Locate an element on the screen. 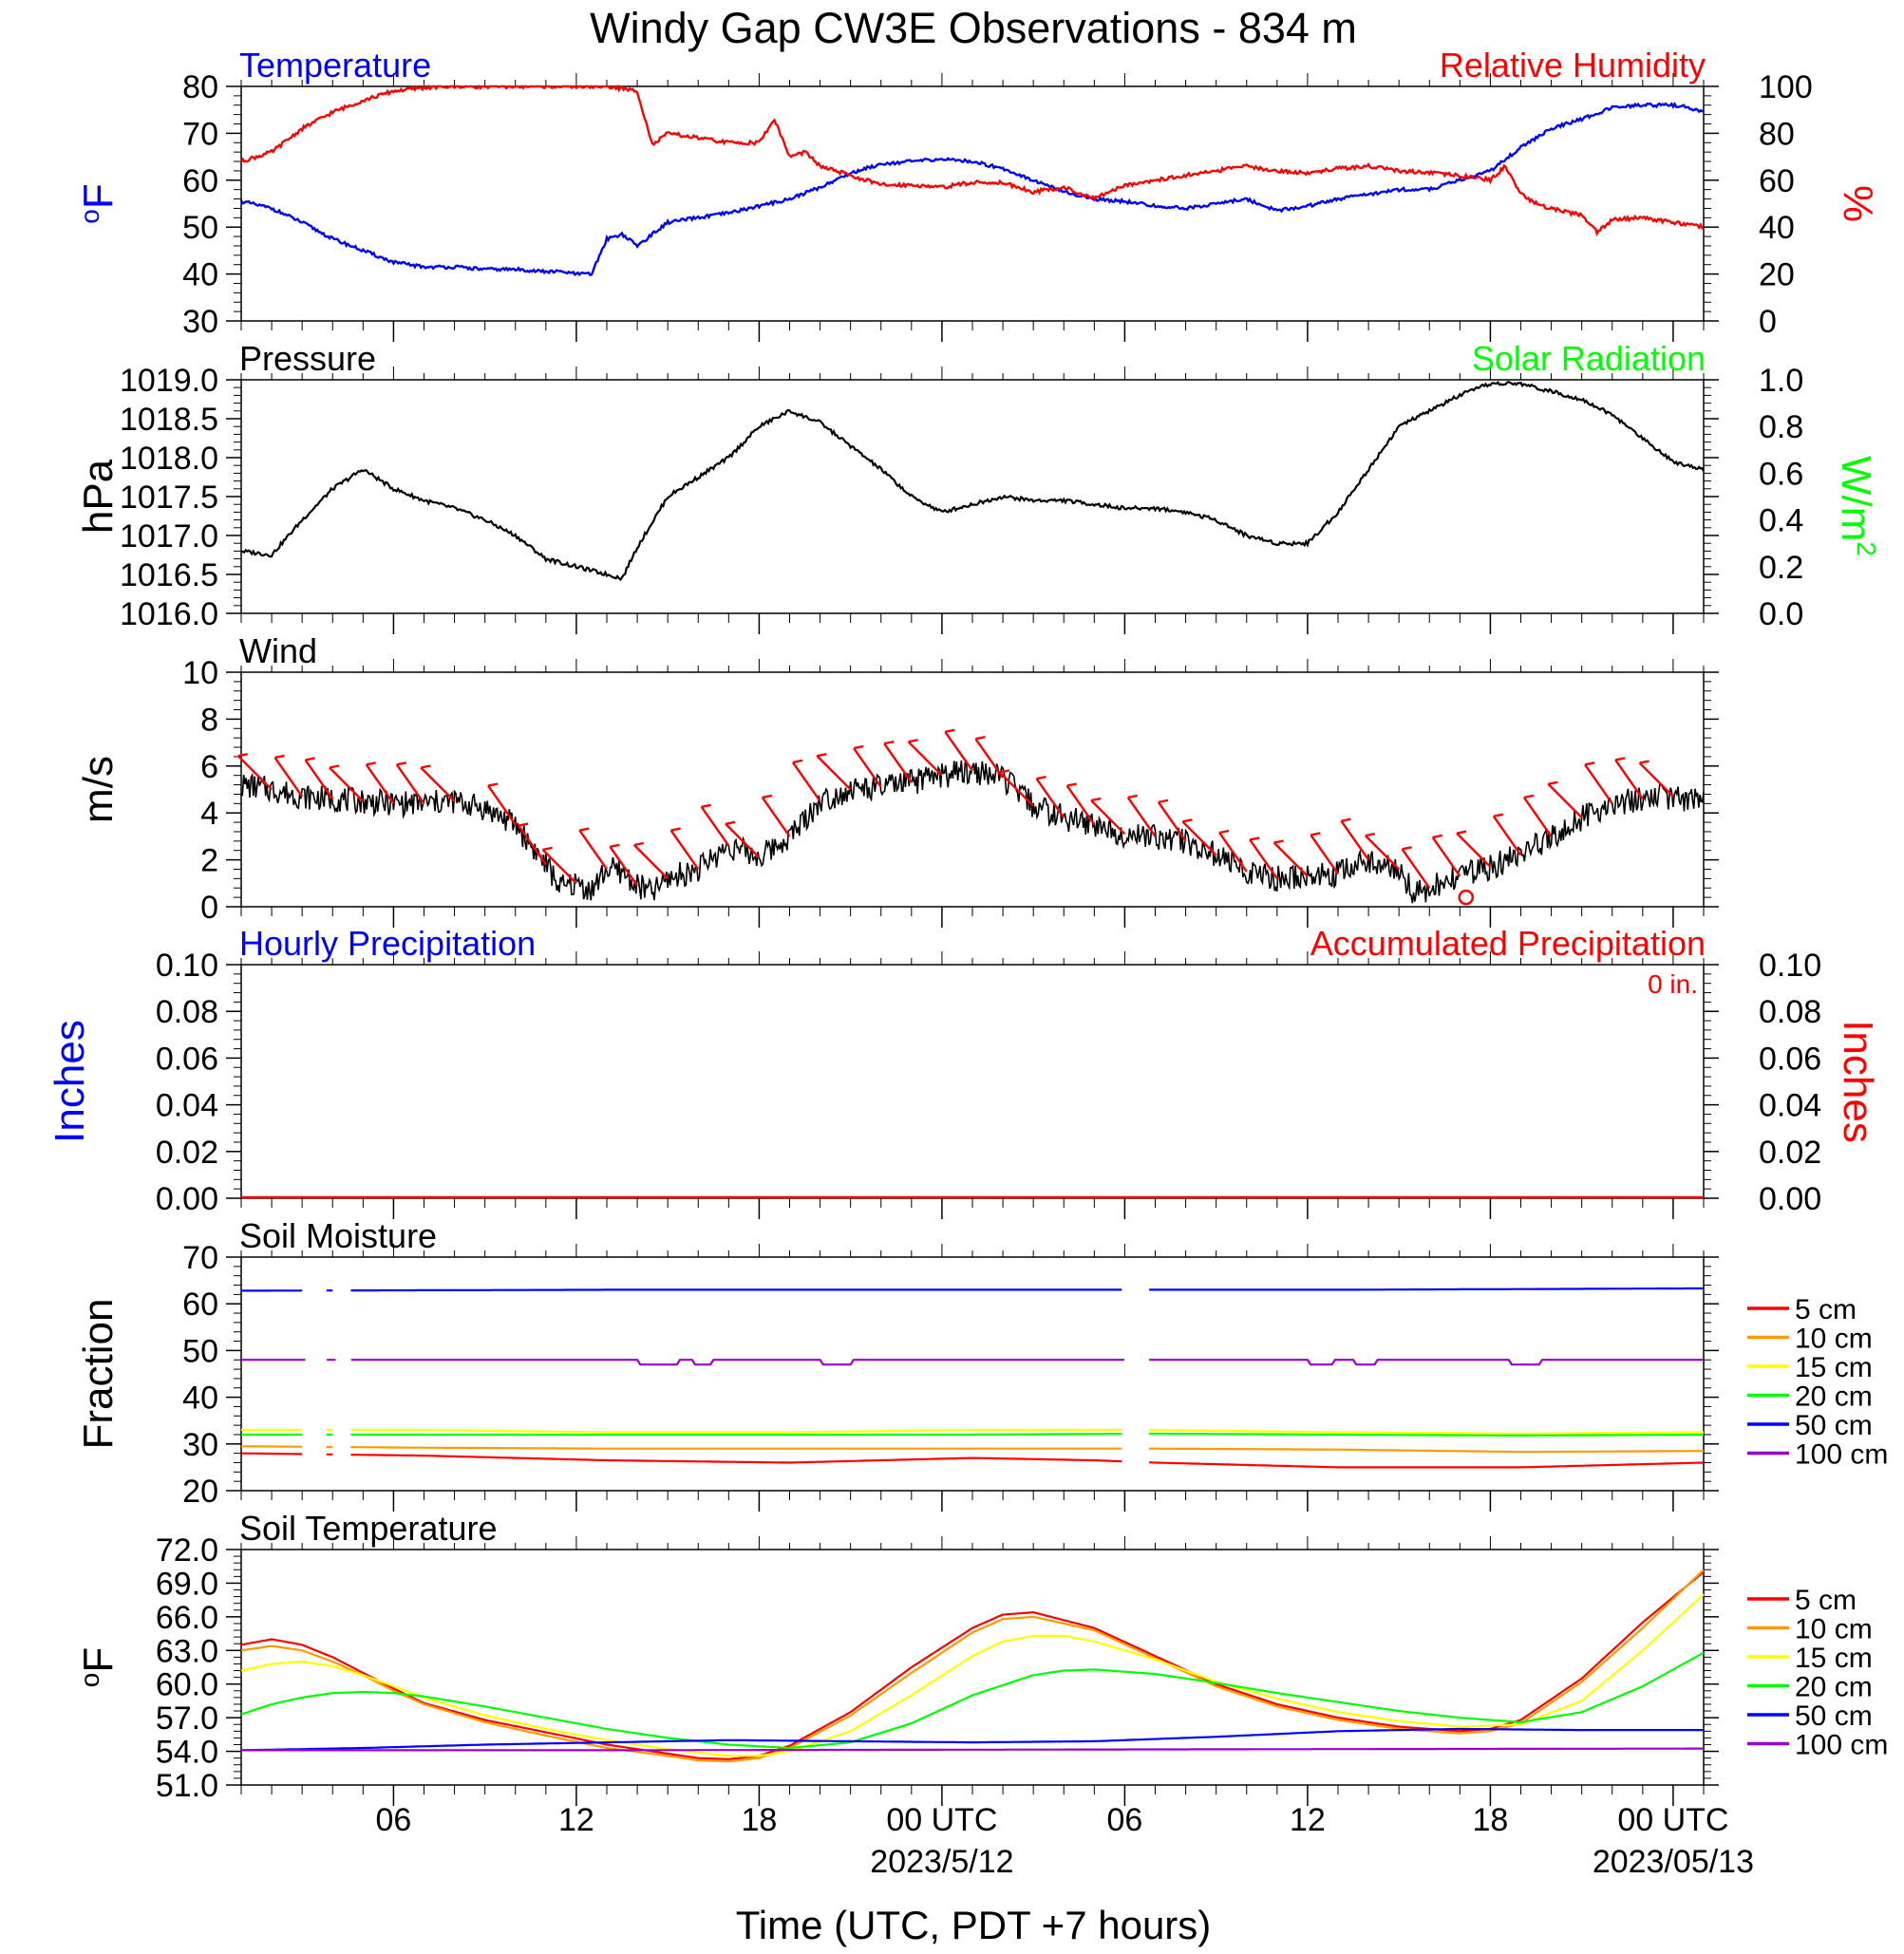 This screenshot has width=1904, height=1954. y-tick-label-left: 8 is located at coordinates (209, 720).